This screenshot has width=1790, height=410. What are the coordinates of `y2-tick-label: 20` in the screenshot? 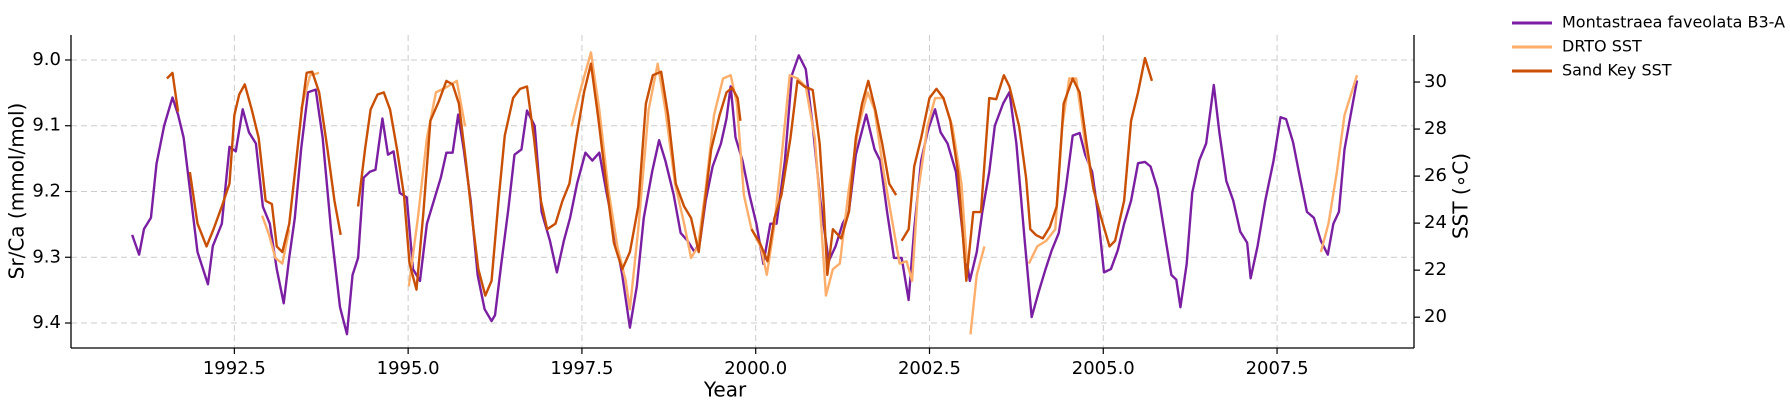 It's located at (1435, 316).